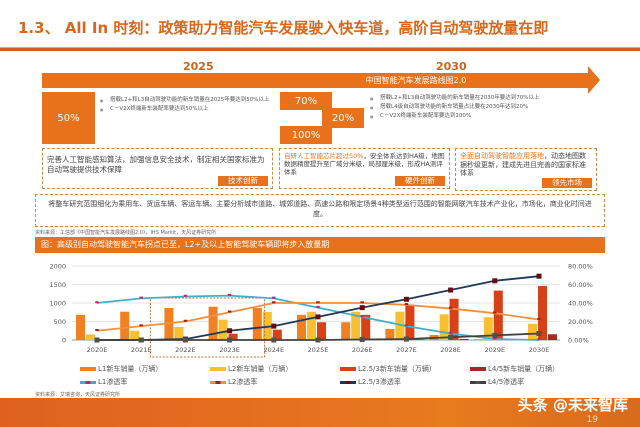 The image size is (640, 427). Describe the element at coordinates (494, 350) in the screenshot. I see `x-axis-tick: 2029E` at that location.